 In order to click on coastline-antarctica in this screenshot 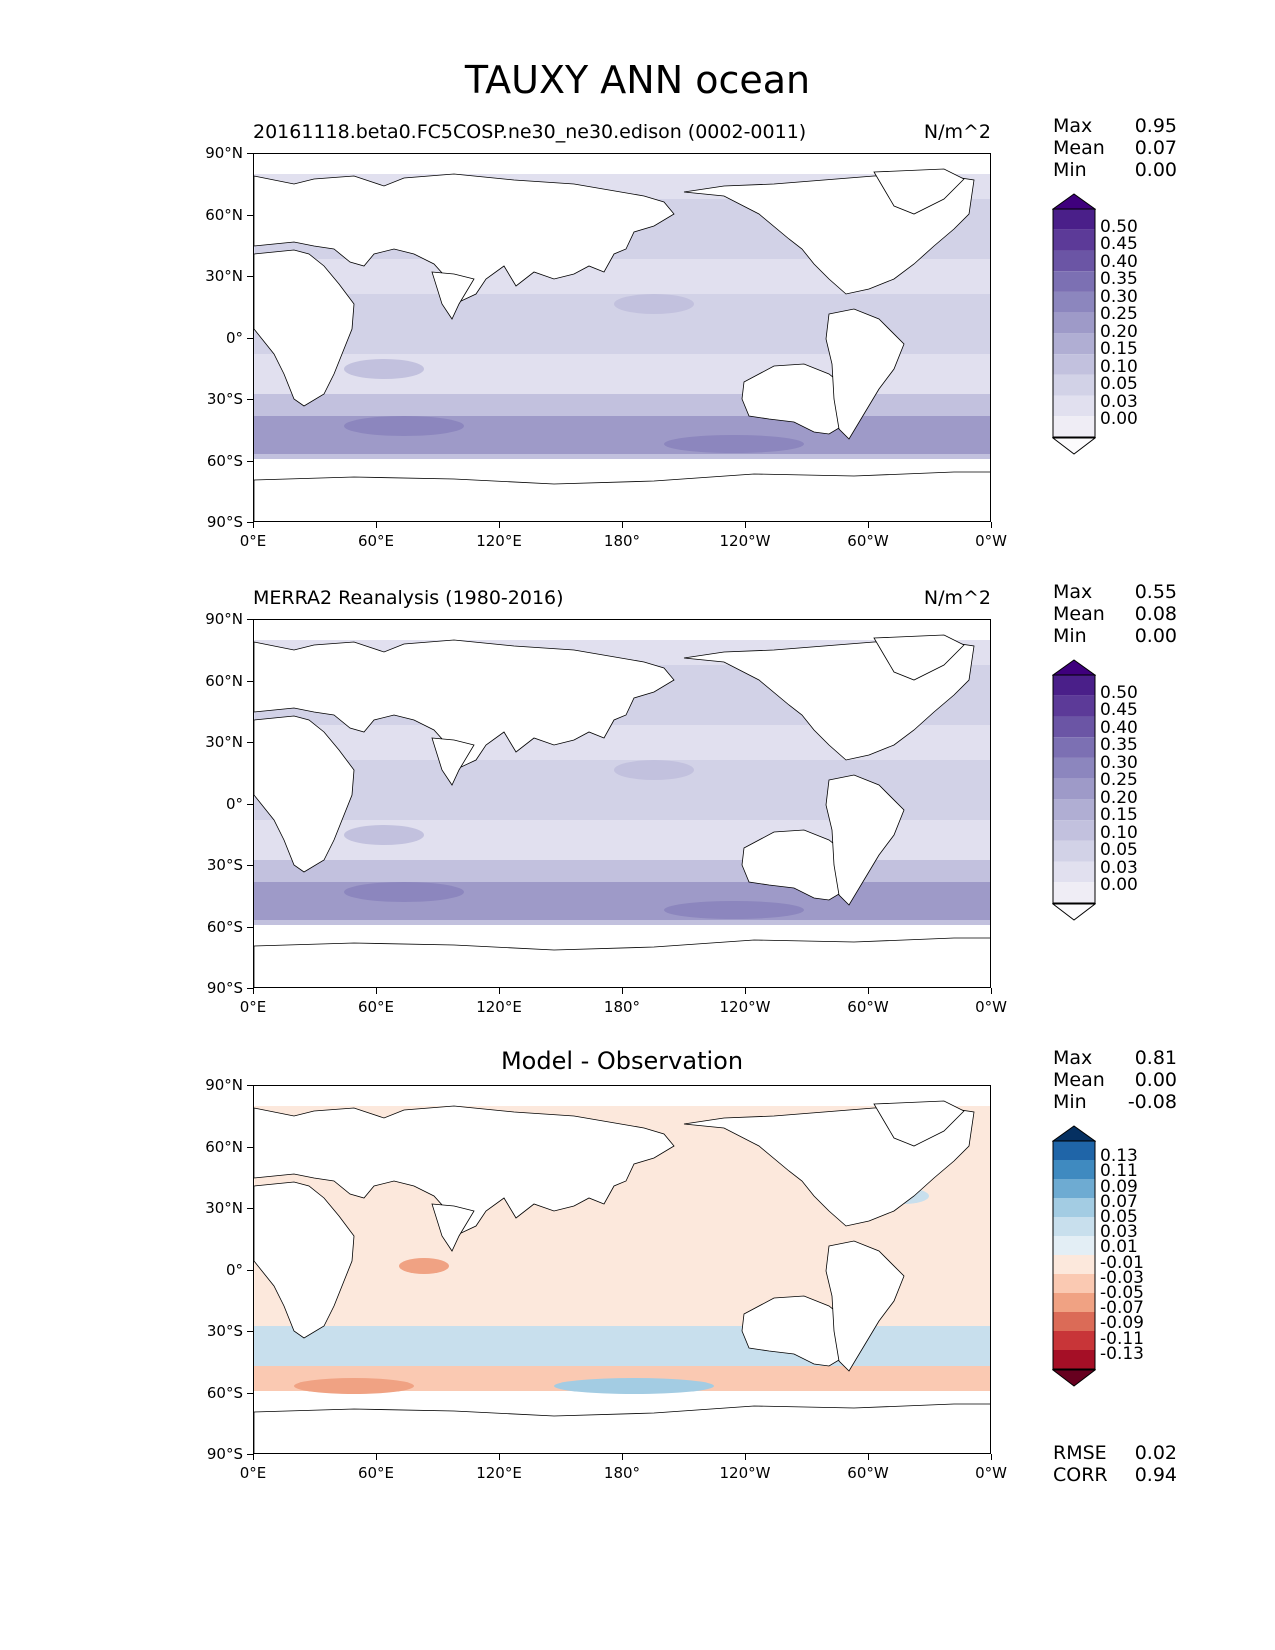, I will do `click(622, 496)`.